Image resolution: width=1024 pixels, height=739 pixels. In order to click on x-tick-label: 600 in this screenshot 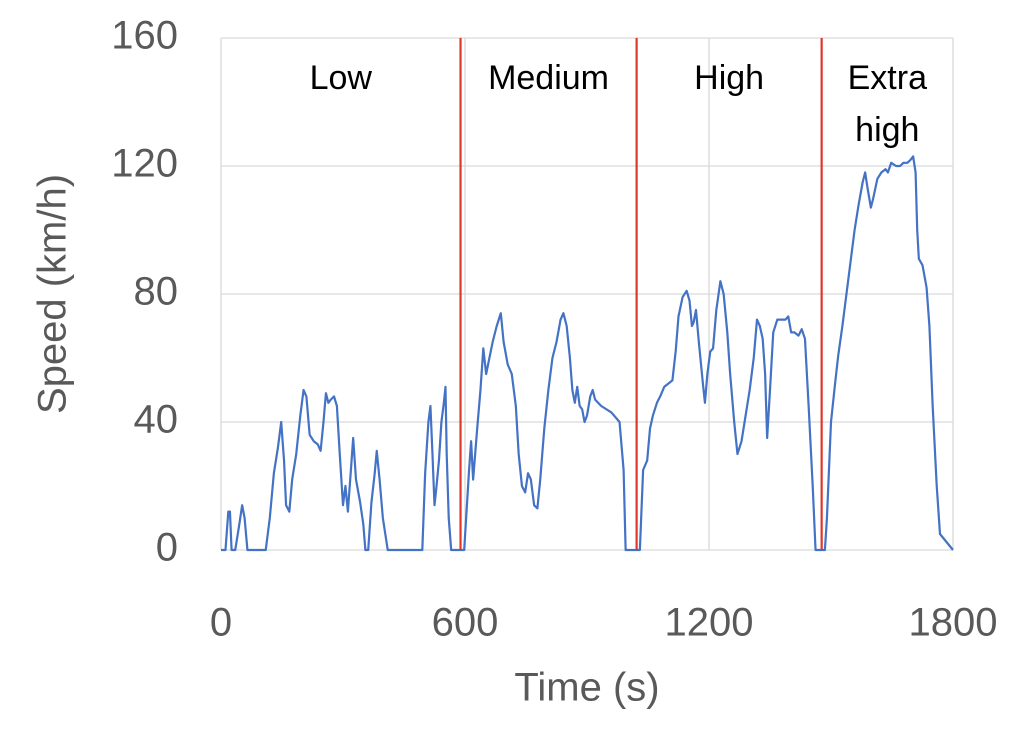, I will do `click(465, 623)`.